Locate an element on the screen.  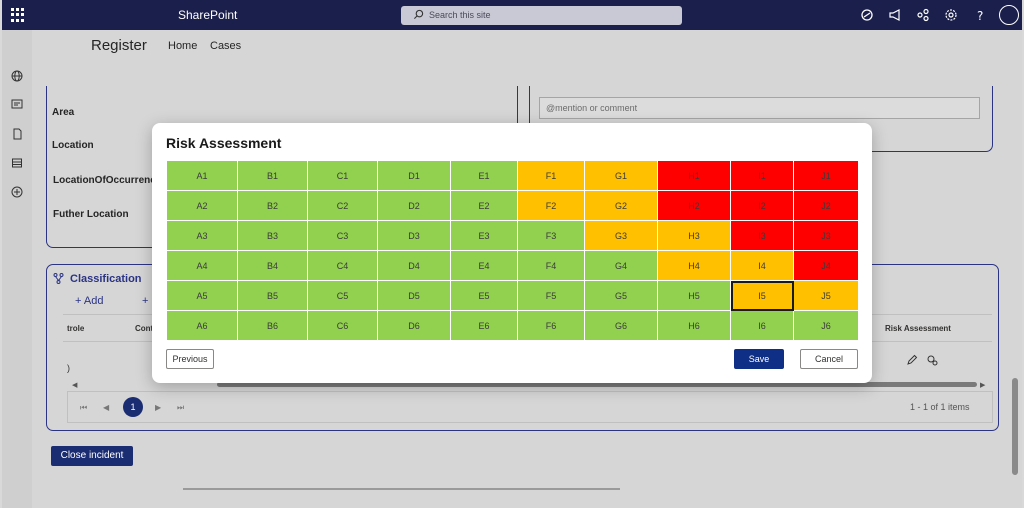
globe-icon is located at coordinates (17, 76).